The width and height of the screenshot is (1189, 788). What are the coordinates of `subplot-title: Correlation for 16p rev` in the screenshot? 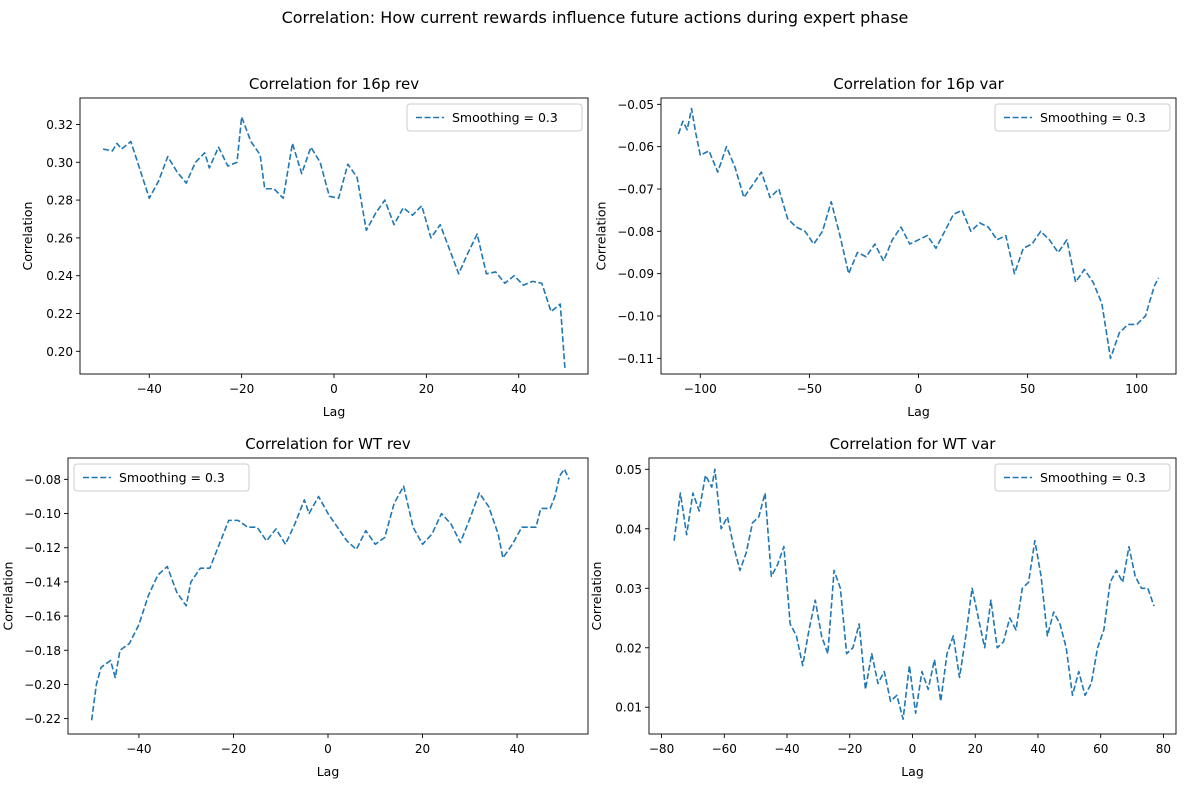 It's located at (334, 84).